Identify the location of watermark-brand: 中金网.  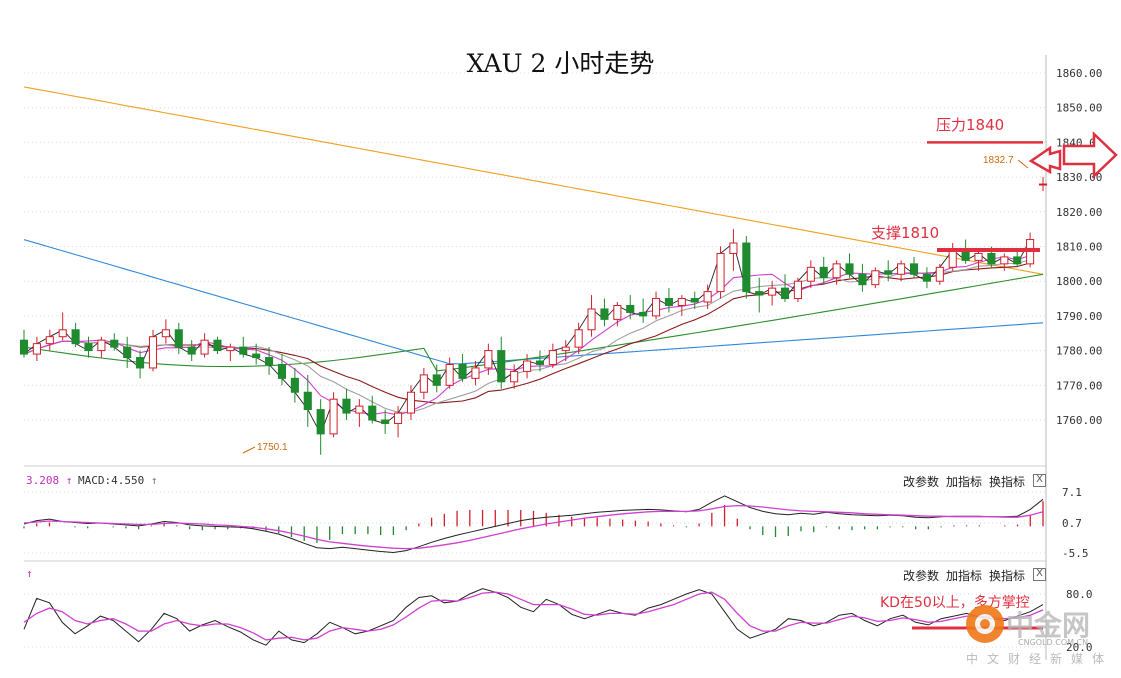
(1048, 625).